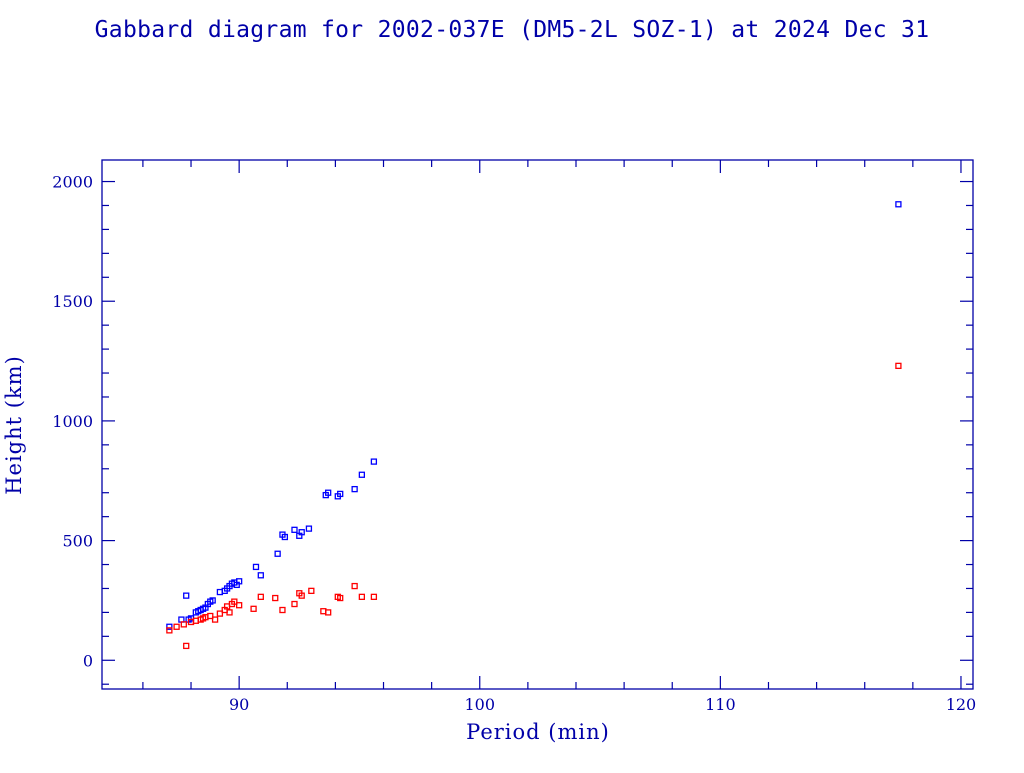 The image size is (1024, 773). Describe the element at coordinates (77, 541) in the screenshot. I see `y-tick-label: 500` at that location.